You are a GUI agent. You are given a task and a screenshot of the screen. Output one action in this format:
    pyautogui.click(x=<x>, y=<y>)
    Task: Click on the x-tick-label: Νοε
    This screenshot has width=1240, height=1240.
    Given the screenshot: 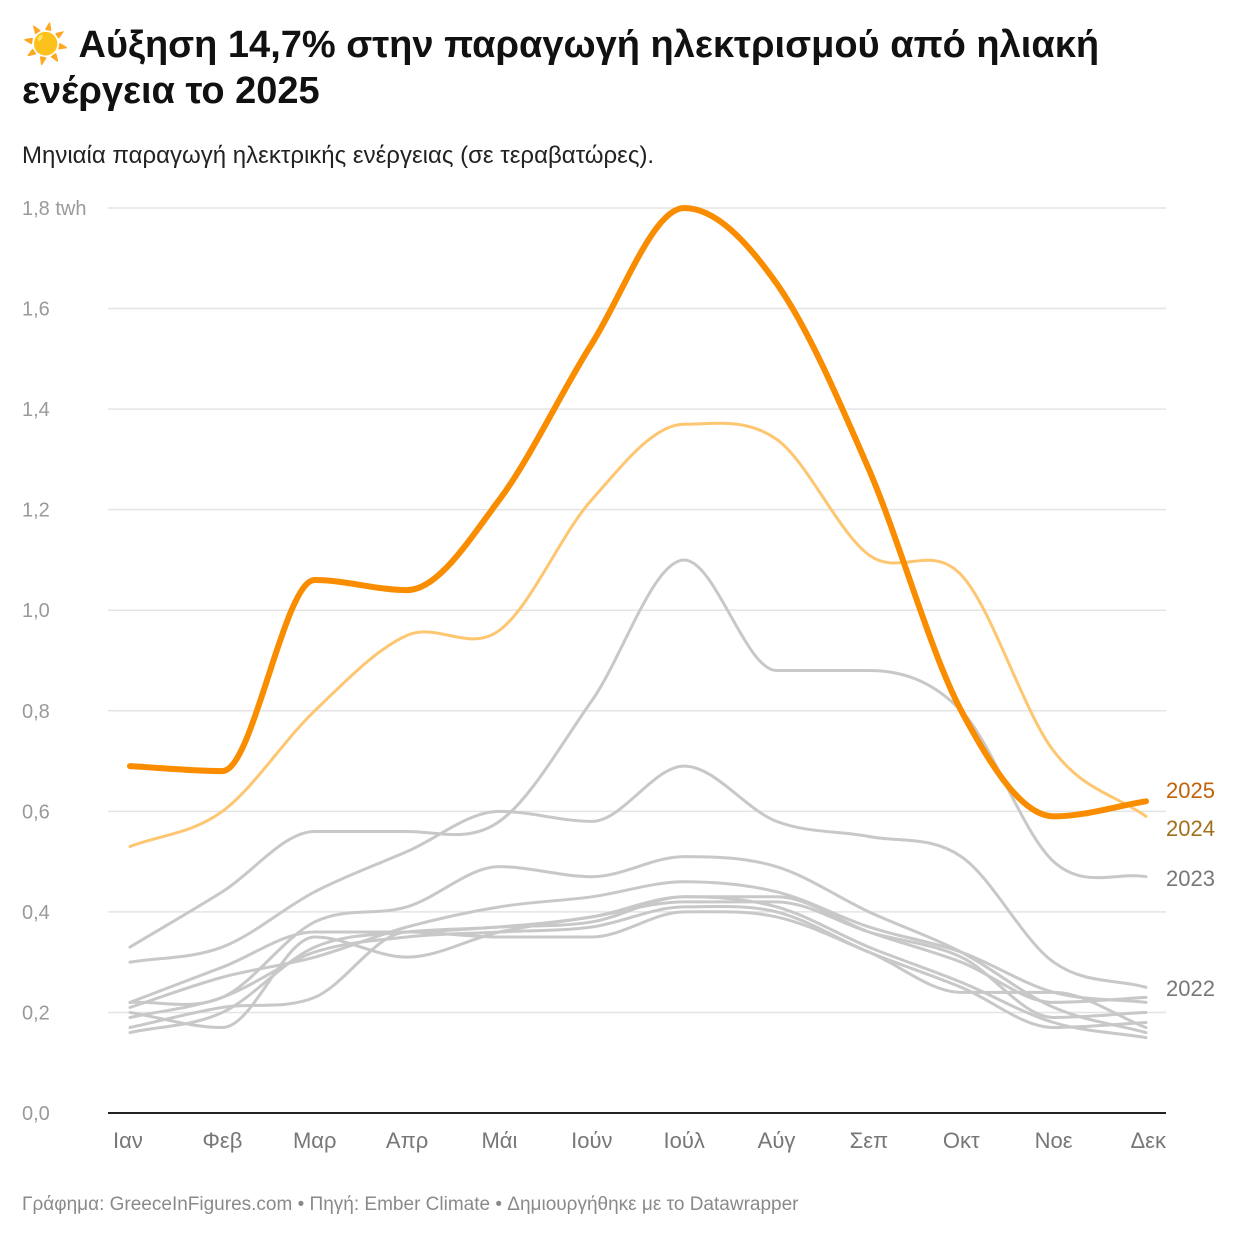 What is the action you would take?
    pyautogui.click(x=1054, y=1140)
    